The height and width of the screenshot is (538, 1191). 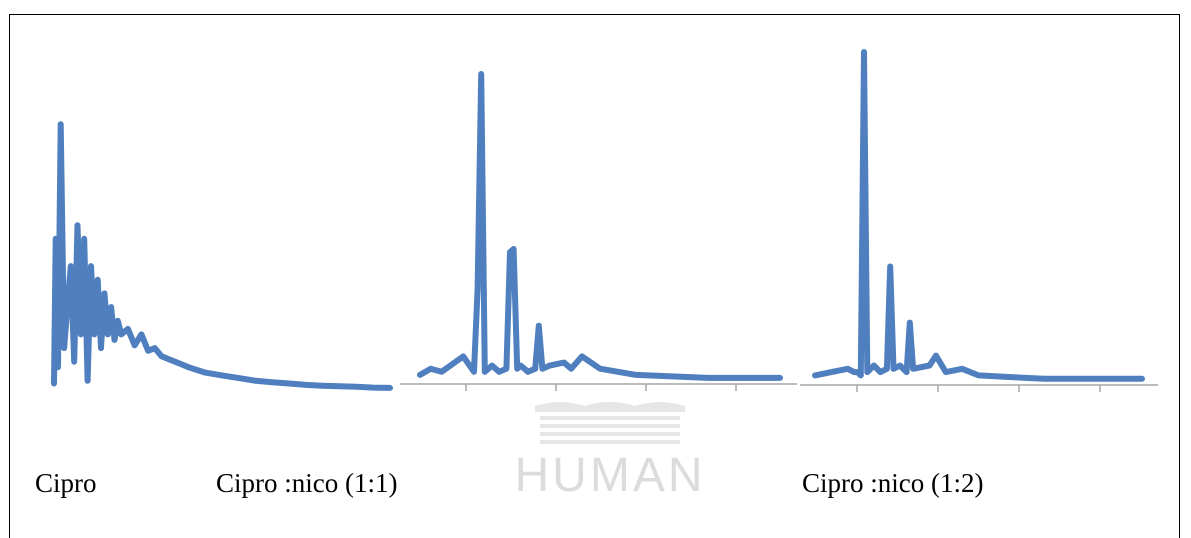 I want to click on spectrum-line, so click(x=222, y=256).